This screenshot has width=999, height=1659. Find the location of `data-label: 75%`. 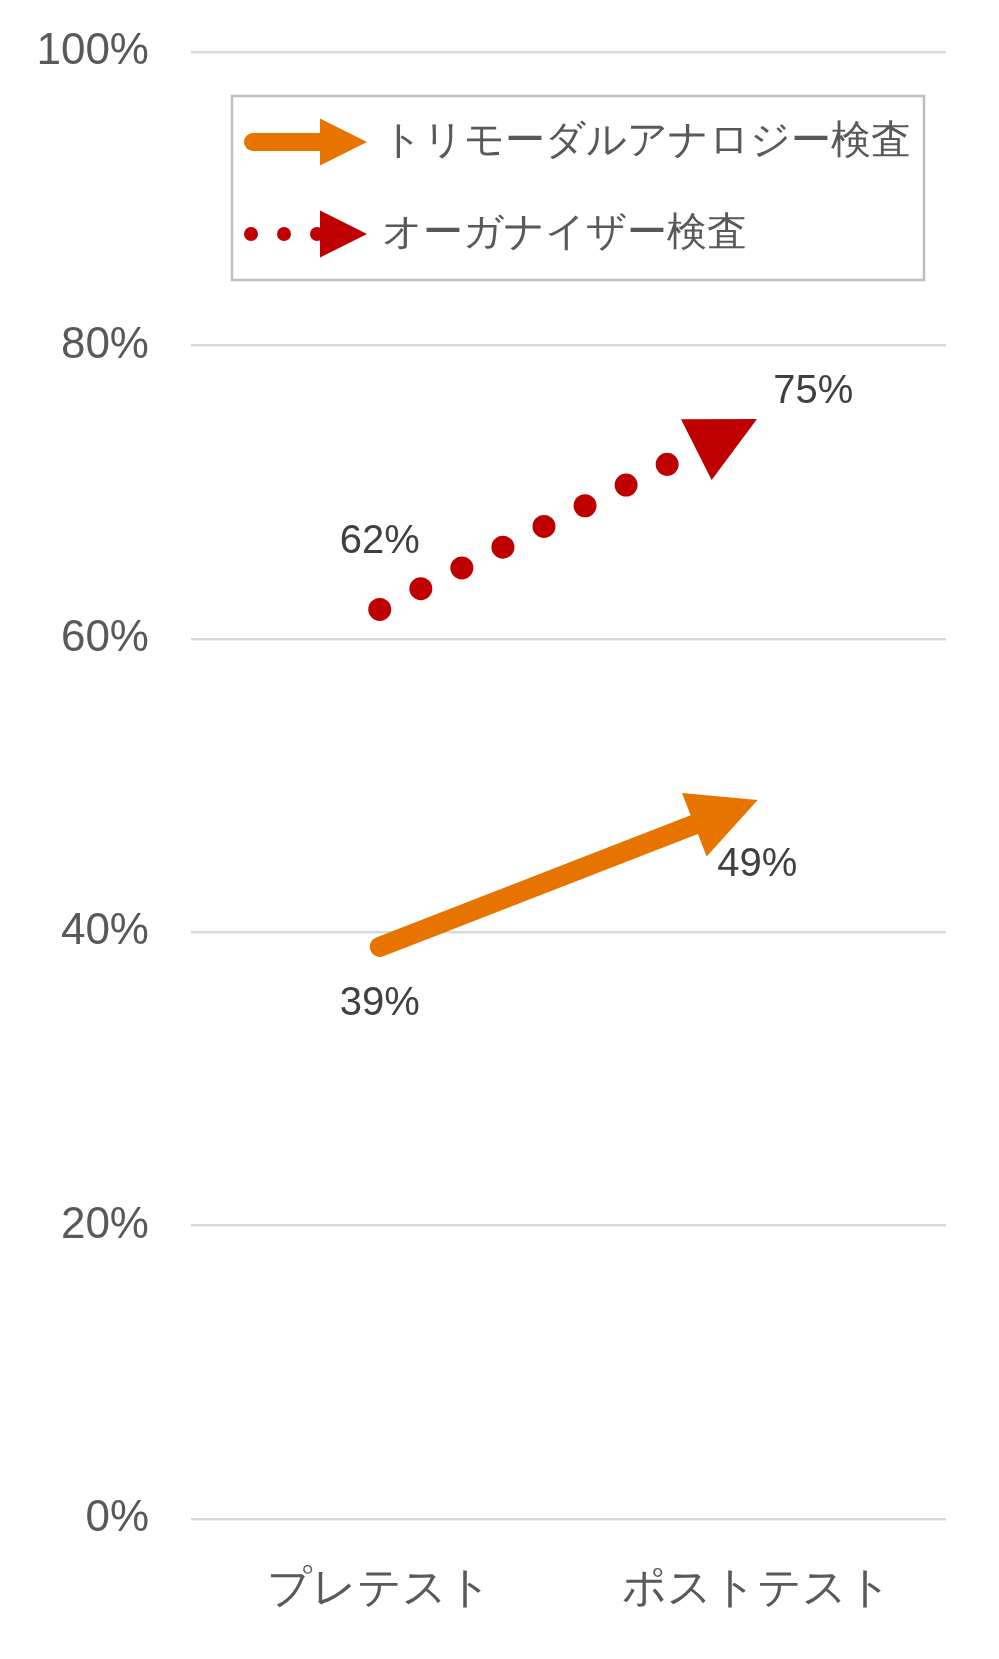

data-label: 75% is located at coordinates (813, 388).